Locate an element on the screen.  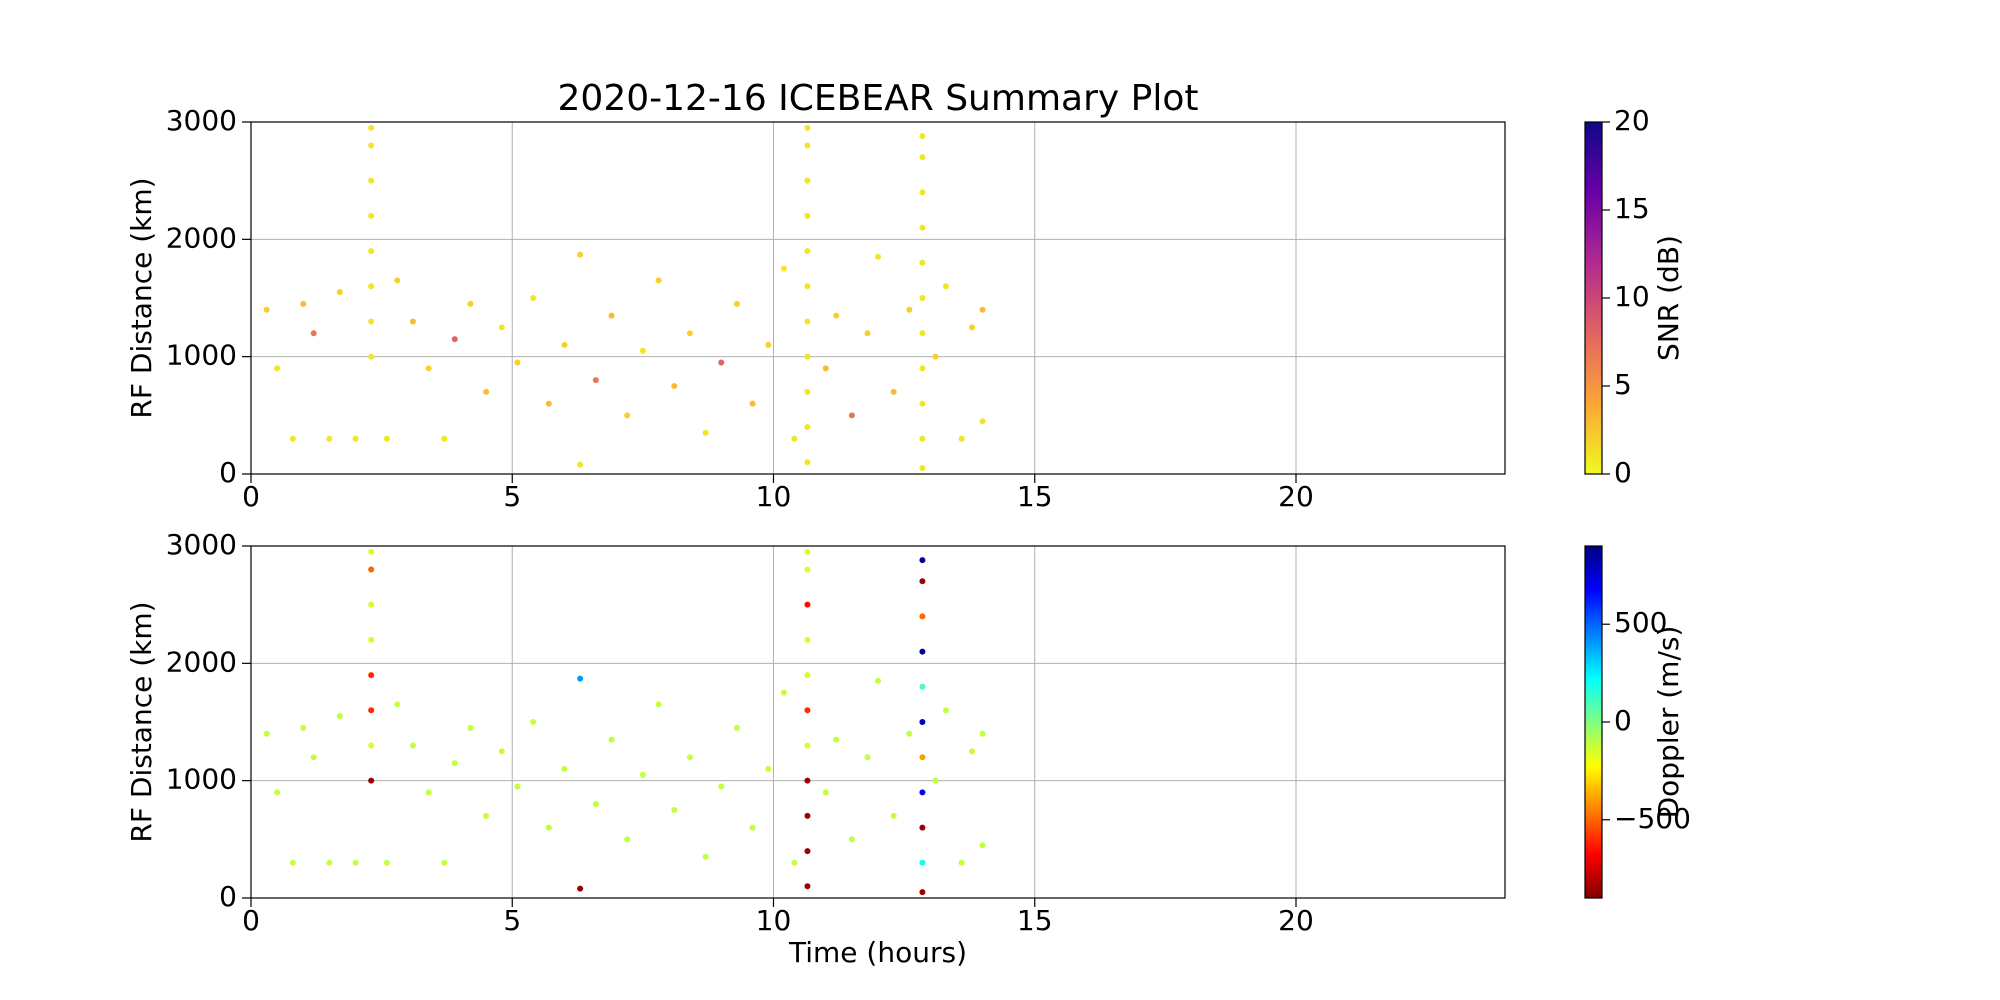
colorbar-label: Doppler (m/s) is located at coordinates (1668, 722).